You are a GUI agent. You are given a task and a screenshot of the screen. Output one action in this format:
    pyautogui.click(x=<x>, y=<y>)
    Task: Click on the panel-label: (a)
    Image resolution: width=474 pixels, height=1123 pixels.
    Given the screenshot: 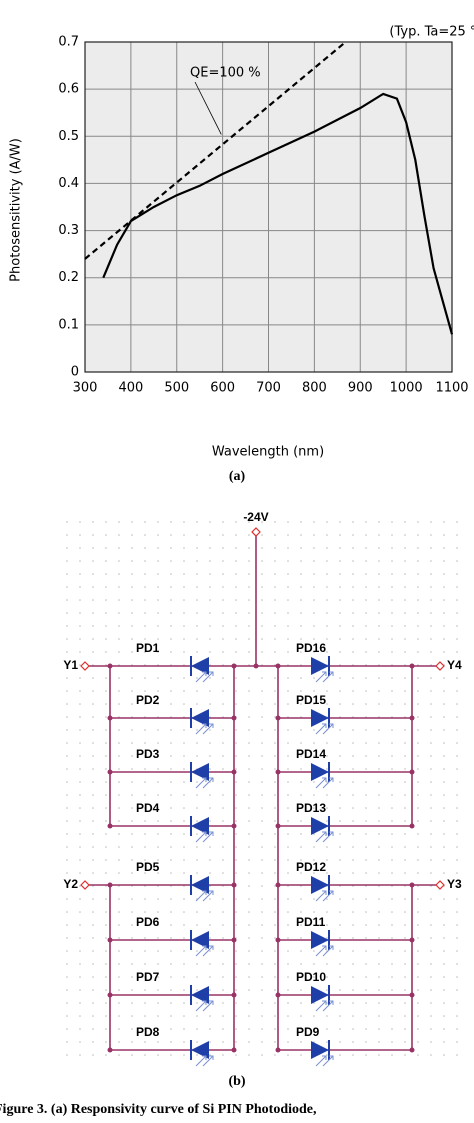 What is the action you would take?
    pyautogui.click(x=237, y=476)
    